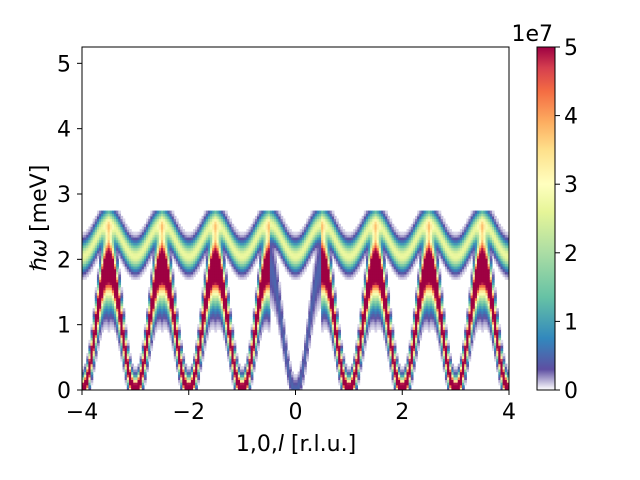  I want to click on colorbar-multiplier: 1e7, so click(532, 34).